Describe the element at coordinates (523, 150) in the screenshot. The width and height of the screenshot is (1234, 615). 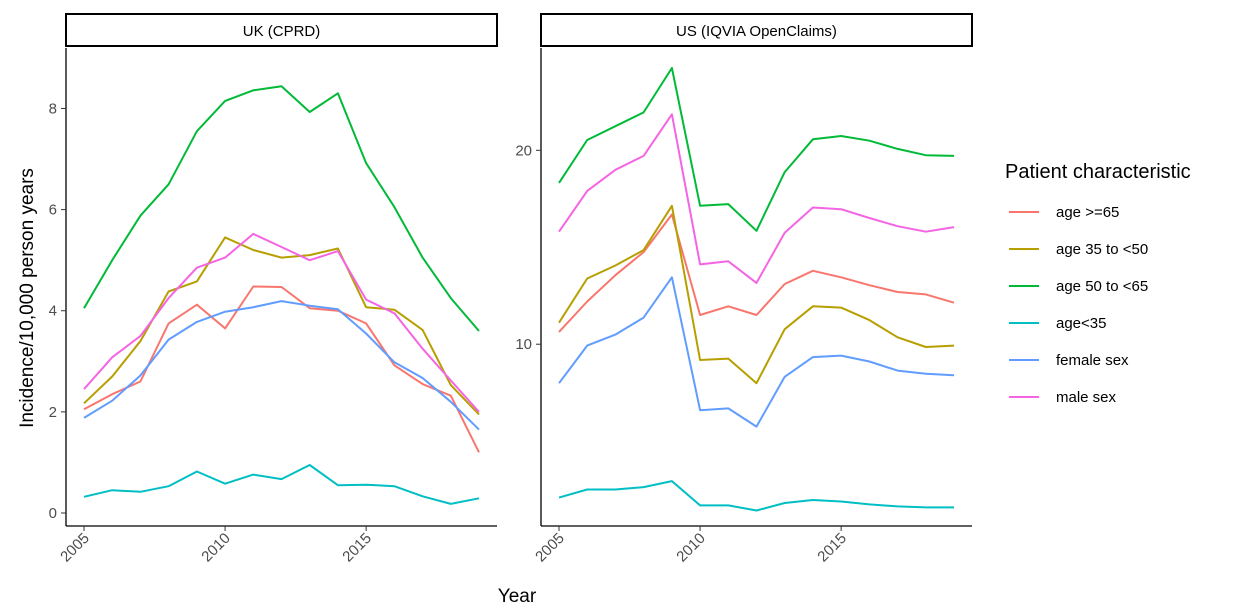
I see `y-tick-label: 20` at that location.